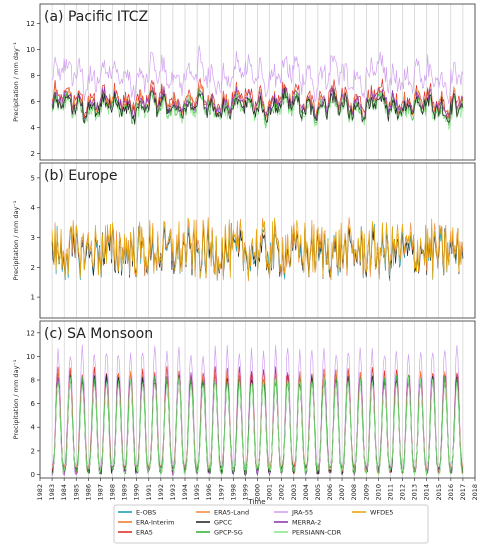 The width and height of the screenshot is (480, 550). Describe the element at coordinates (318, 492) in the screenshot. I see `x-tick-label: 2005` at that location.